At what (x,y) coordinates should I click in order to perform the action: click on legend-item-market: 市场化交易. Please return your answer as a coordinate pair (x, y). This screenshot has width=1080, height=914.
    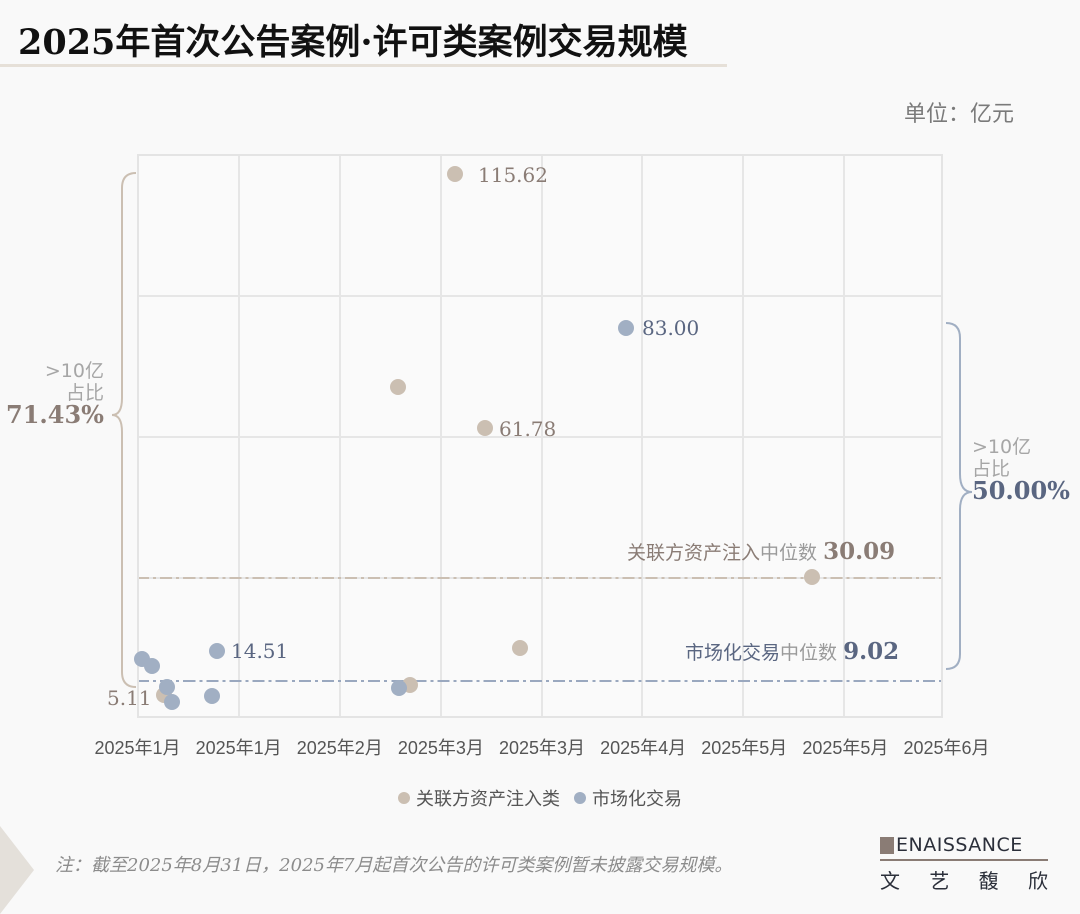
    Looking at the image, I should click on (628, 798).